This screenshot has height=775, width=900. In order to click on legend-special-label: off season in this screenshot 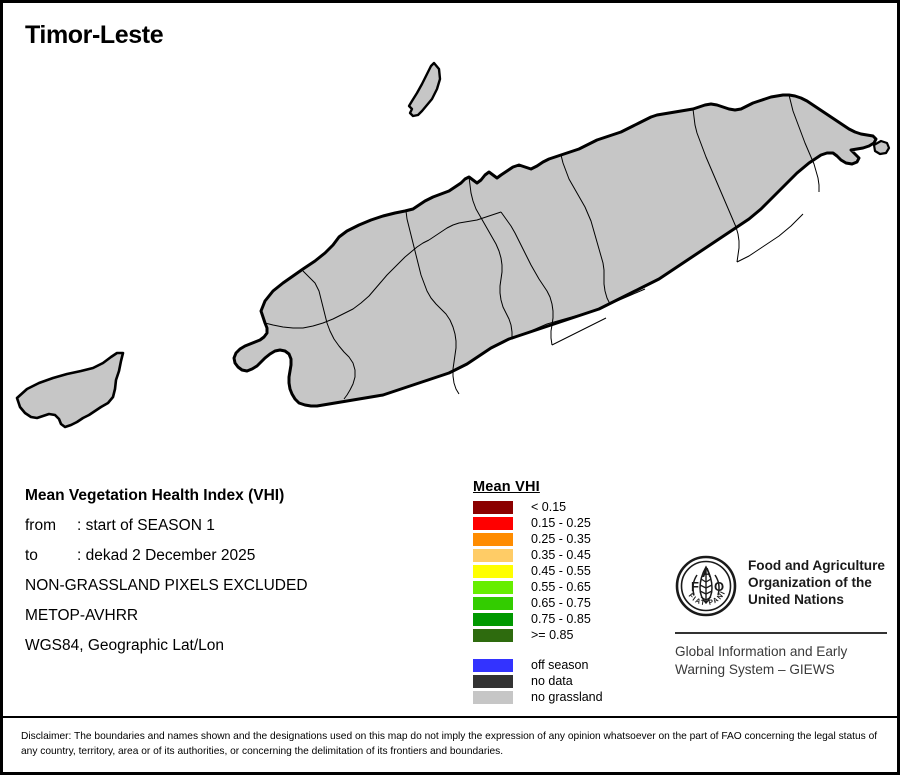, I will do `click(560, 664)`.